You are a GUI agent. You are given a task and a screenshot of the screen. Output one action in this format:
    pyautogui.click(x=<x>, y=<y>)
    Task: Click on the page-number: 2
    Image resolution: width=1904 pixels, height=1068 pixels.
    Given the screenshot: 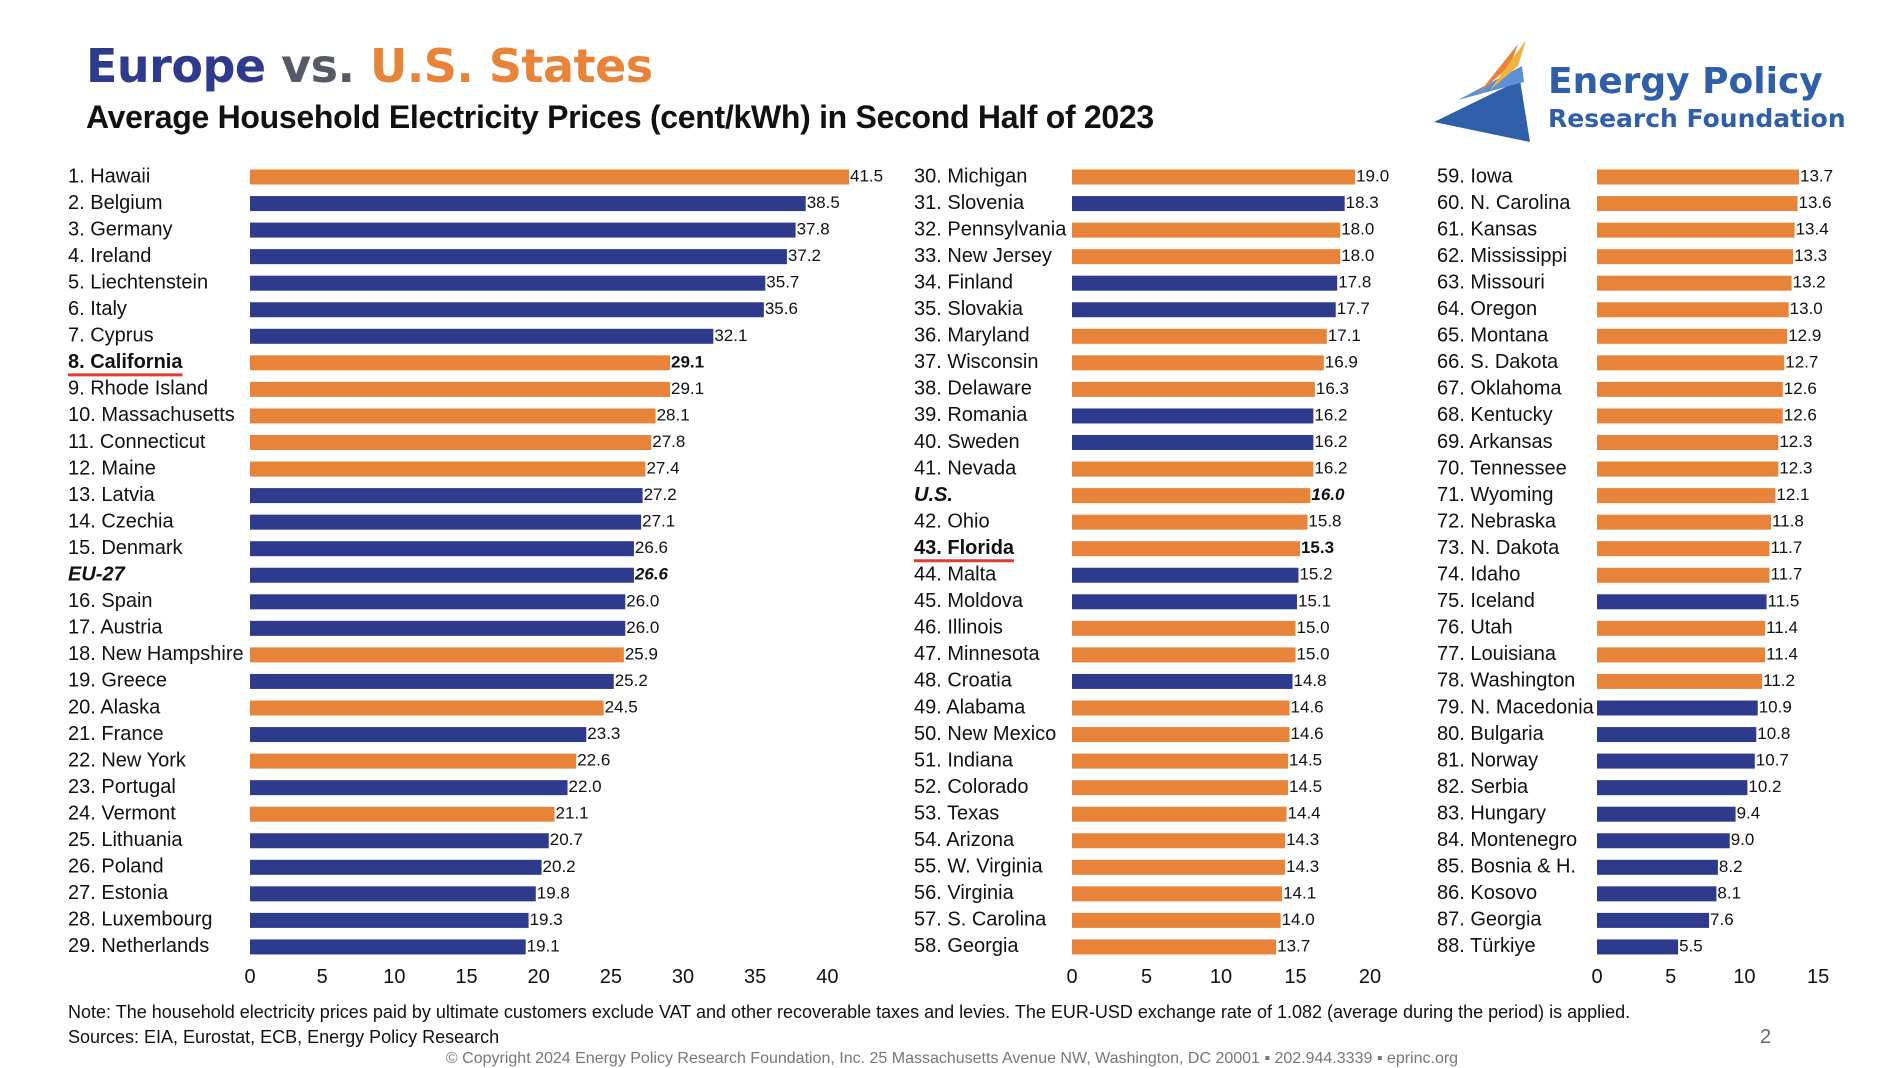 What is the action you would take?
    pyautogui.click(x=1766, y=1037)
    